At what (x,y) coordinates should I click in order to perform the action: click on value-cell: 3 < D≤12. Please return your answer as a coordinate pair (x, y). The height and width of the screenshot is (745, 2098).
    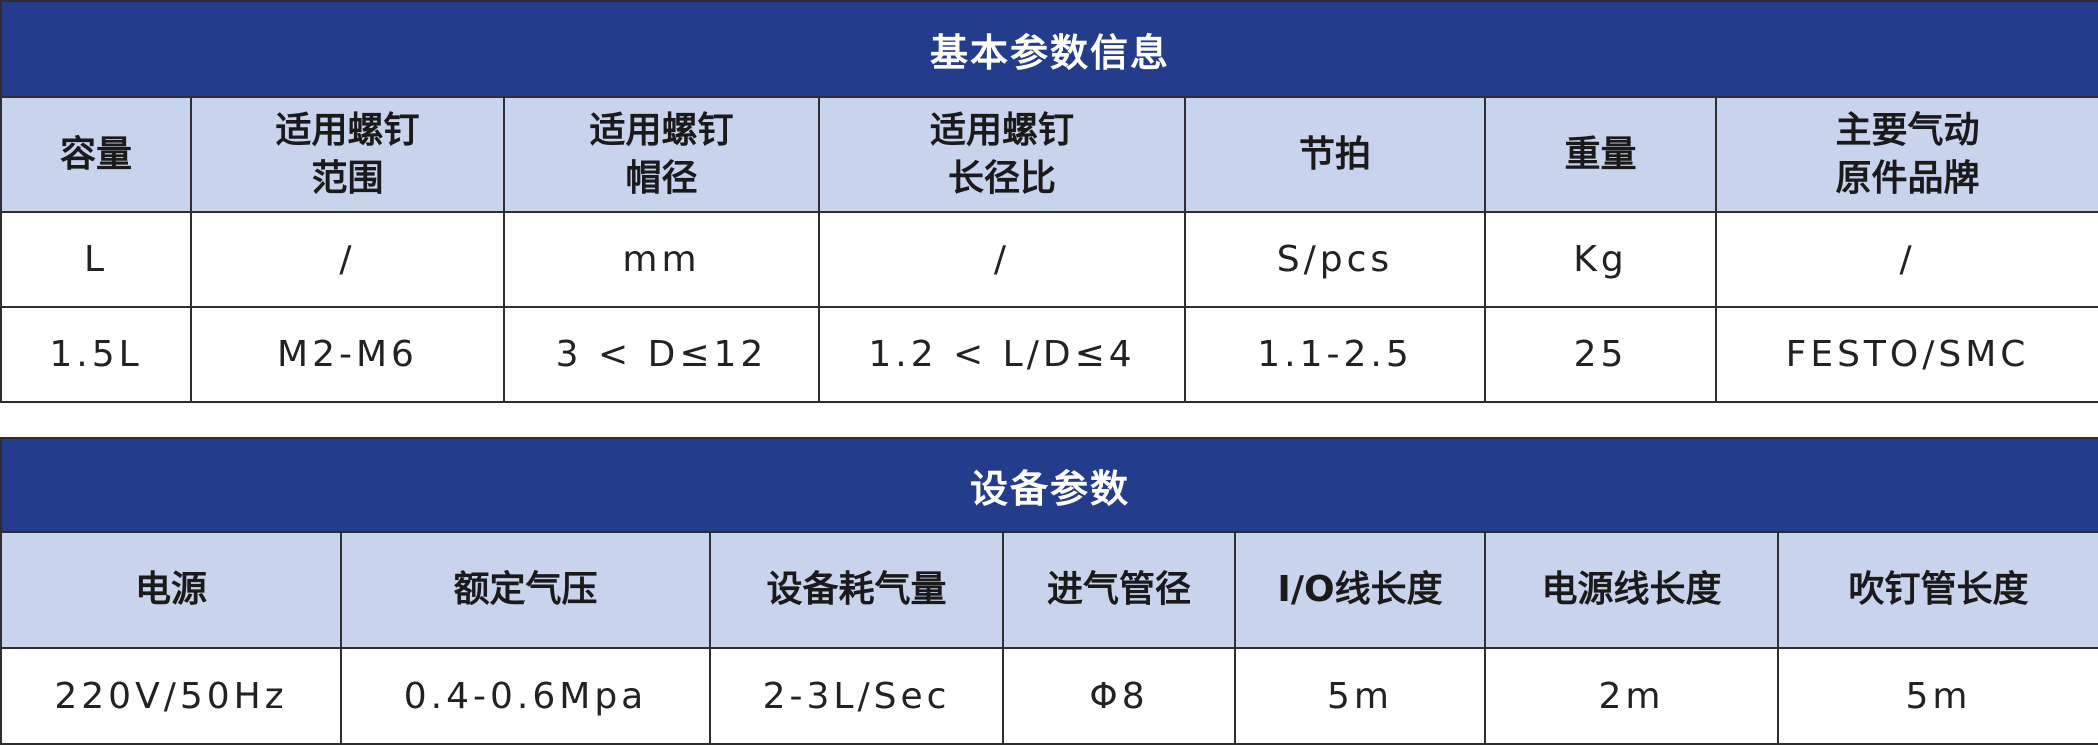
    Looking at the image, I should click on (661, 354).